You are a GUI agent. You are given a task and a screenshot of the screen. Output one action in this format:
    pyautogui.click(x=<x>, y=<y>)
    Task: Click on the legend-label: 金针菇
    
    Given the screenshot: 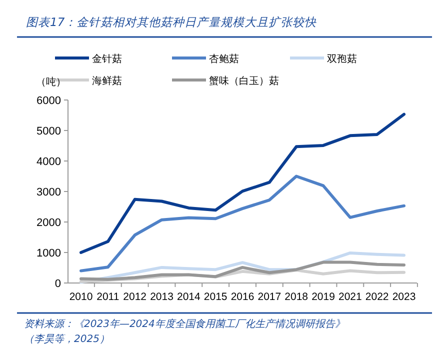 What is the action you would take?
    pyautogui.click(x=107, y=59)
    